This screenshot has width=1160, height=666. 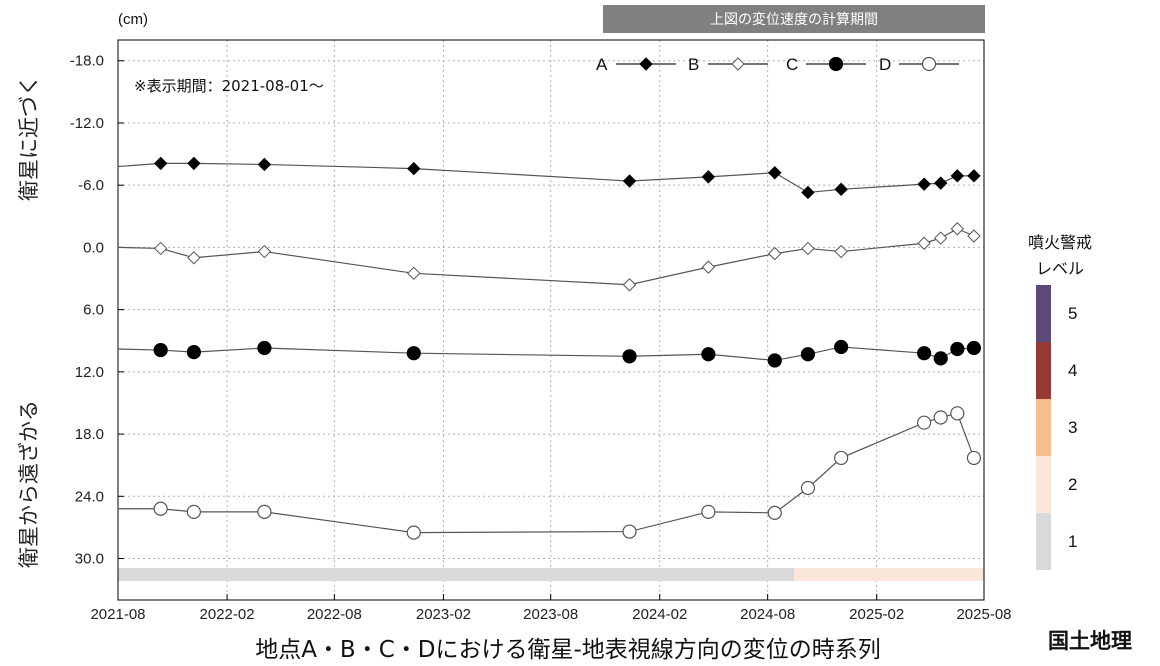 What do you see at coordinates (1072, 541) in the screenshot?
I see `alert-level-label-1: 1` at bounding box center [1072, 541].